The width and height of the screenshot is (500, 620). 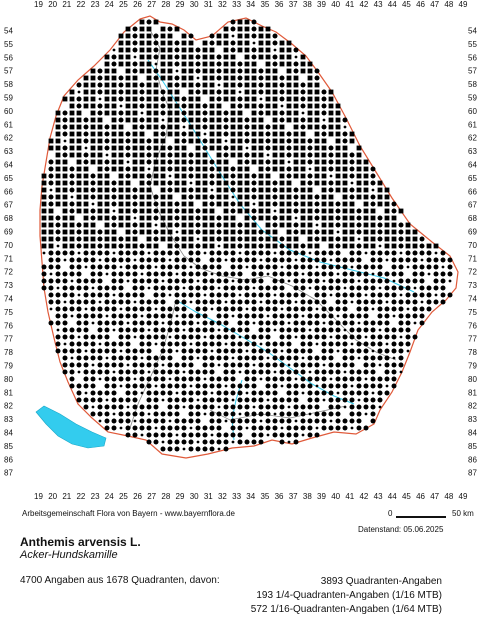 I want to click on grid-x-label: 19, so click(x=38, y=496).